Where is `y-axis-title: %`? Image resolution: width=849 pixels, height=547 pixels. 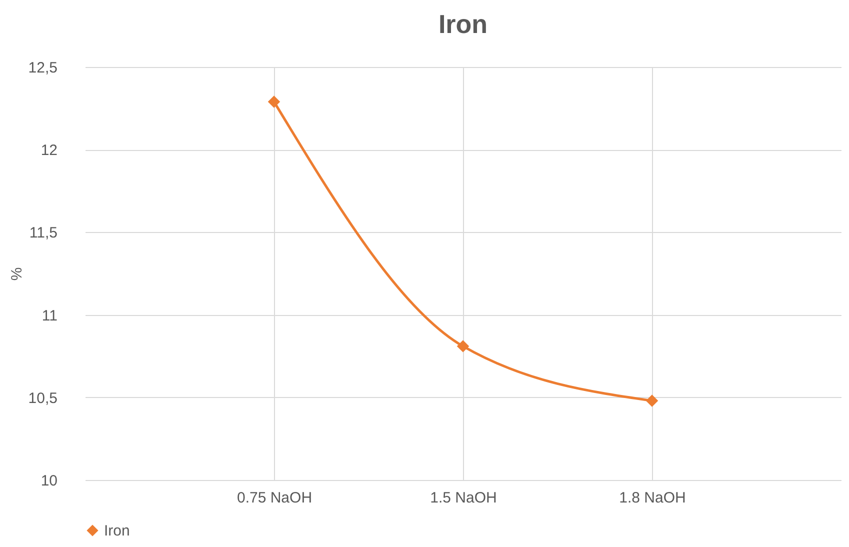
y-axis-title: % is located at coordinates (17, 274).